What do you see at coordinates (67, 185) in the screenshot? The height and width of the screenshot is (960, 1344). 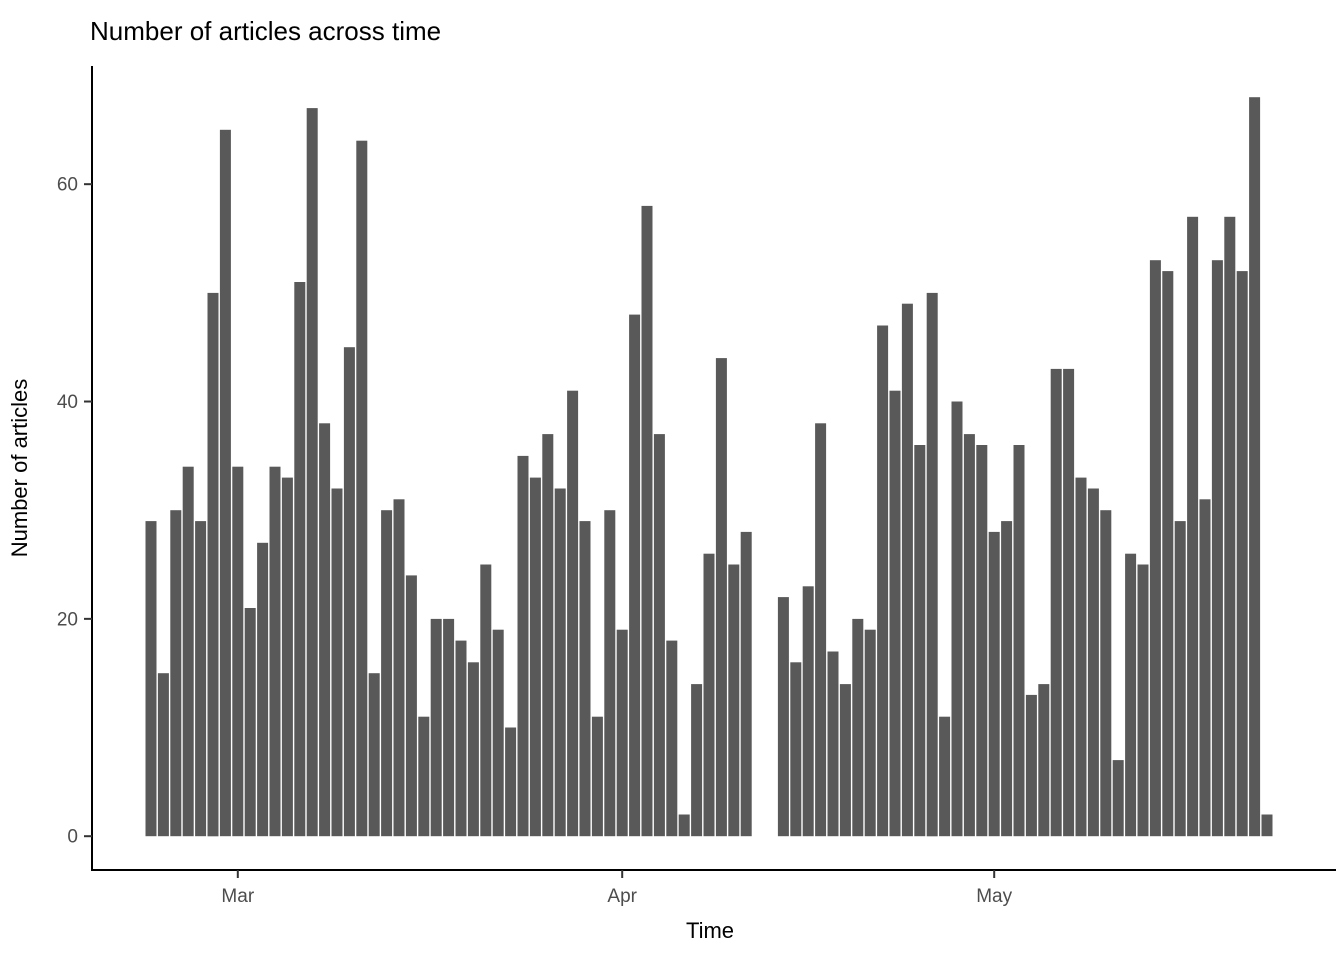 I see `y-tick-label: 60` at bounding box center [67, 185].